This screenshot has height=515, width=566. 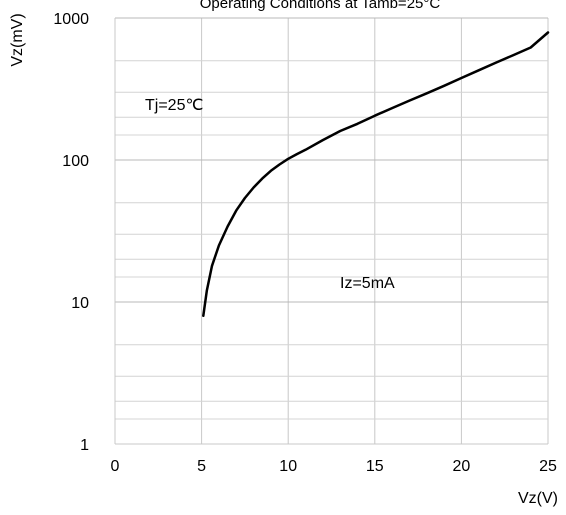 I want to click on y-tick-label: 1, so click(x=84, y=445).